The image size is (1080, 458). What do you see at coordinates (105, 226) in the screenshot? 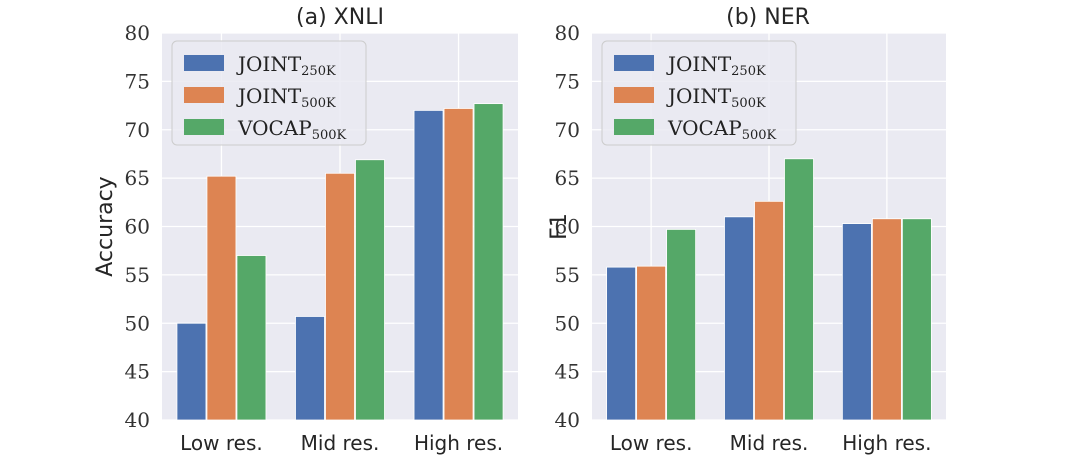
I see `y-axis-label: Accuracy` at bounding box center [105, 226].